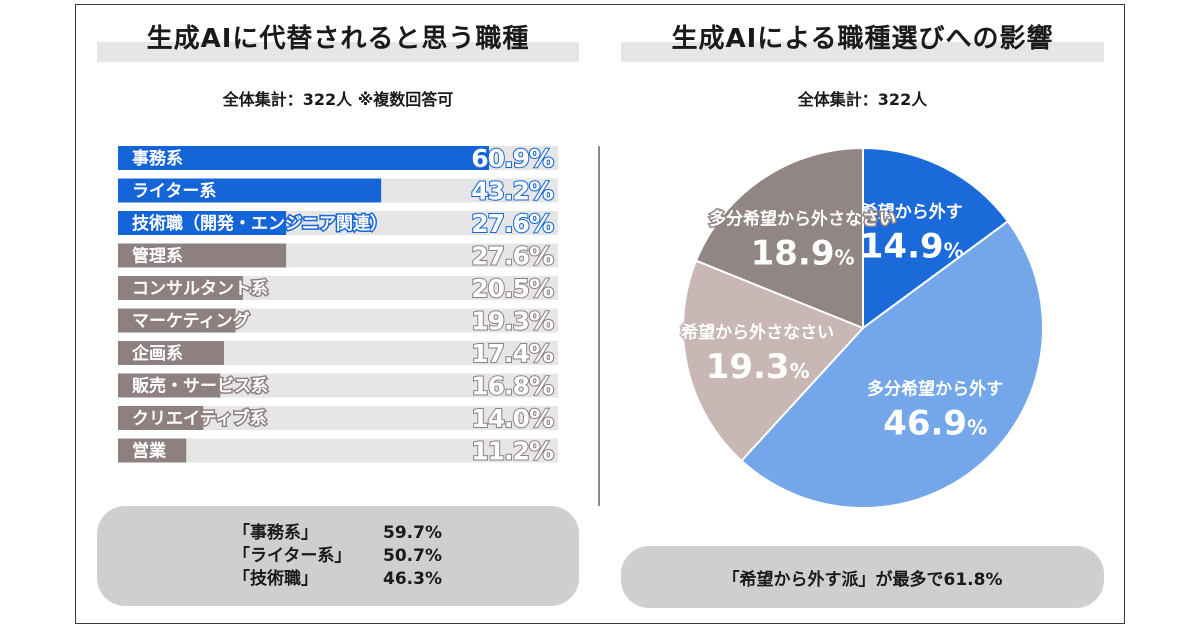 The width and height of the screenshot is (1200, 630). Describe the element at coordinates (292, 556) in the screenshot. I see `summary-label-2: 「ライター系」` at that location.